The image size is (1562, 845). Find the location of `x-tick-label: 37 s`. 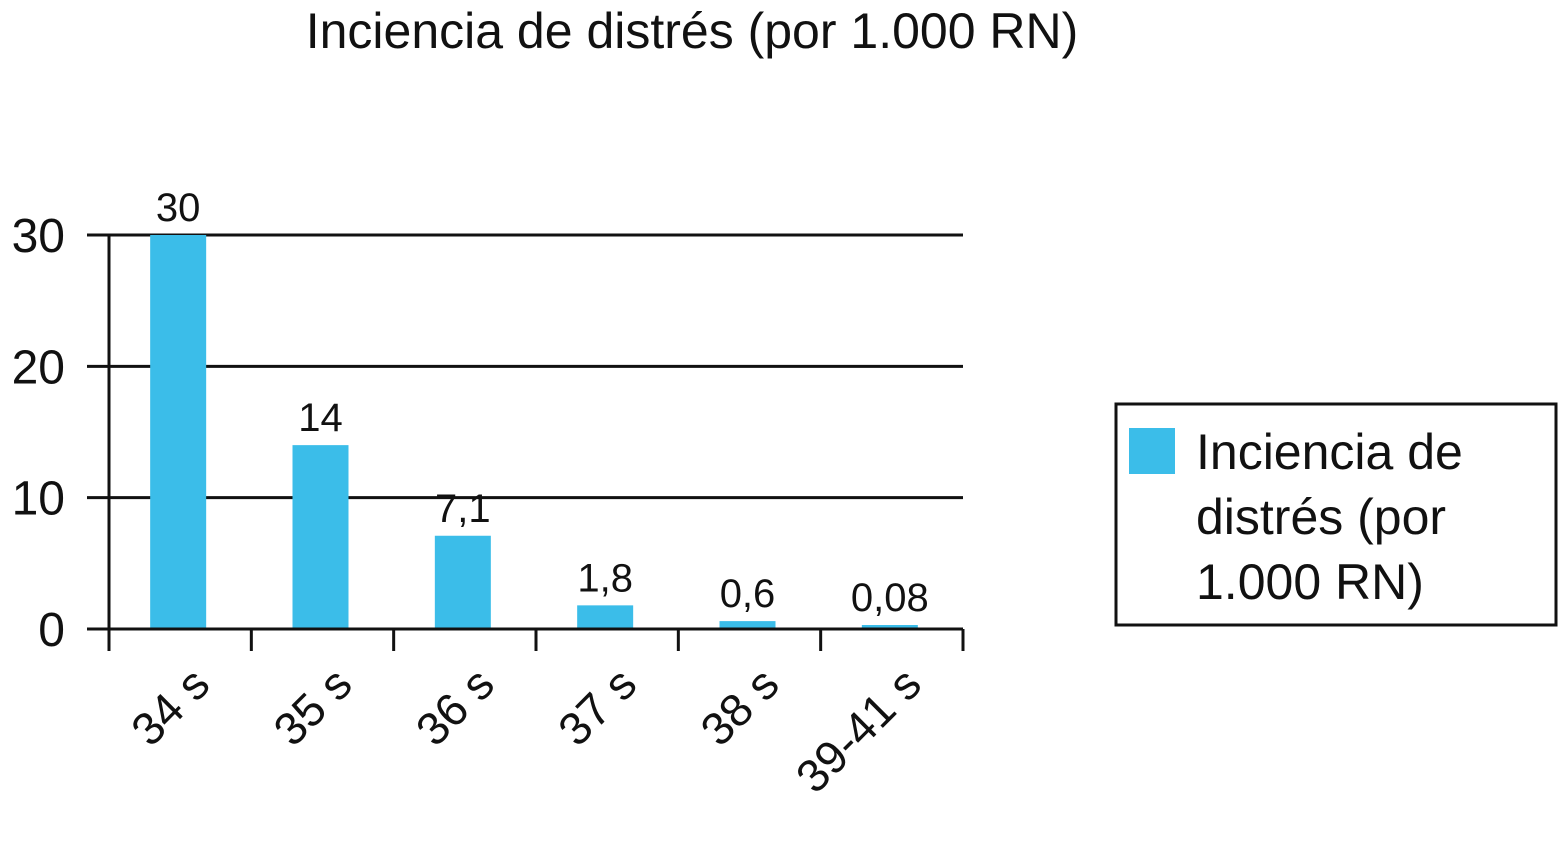

x-tick-label: 37 s is located at coordinates (597, 706).